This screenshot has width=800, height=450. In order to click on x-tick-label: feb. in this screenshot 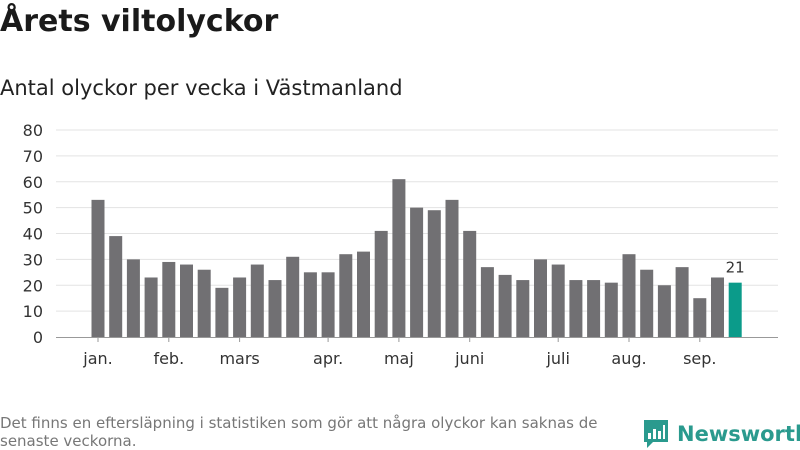, I will do `click(168, 358)`.